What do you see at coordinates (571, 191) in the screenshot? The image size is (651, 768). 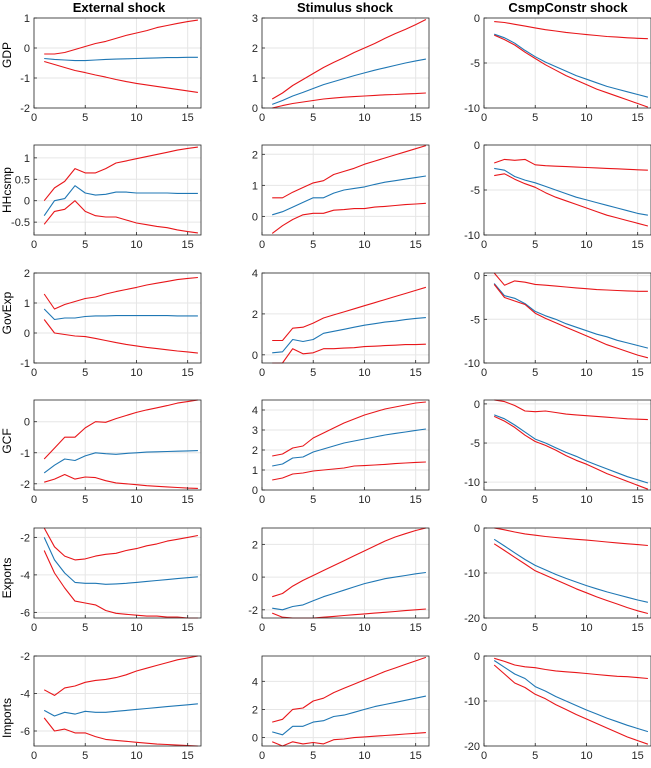 I see `plot-hhcsmp-csmpconstr-shock-median-line` at bounding box center [571, 191].